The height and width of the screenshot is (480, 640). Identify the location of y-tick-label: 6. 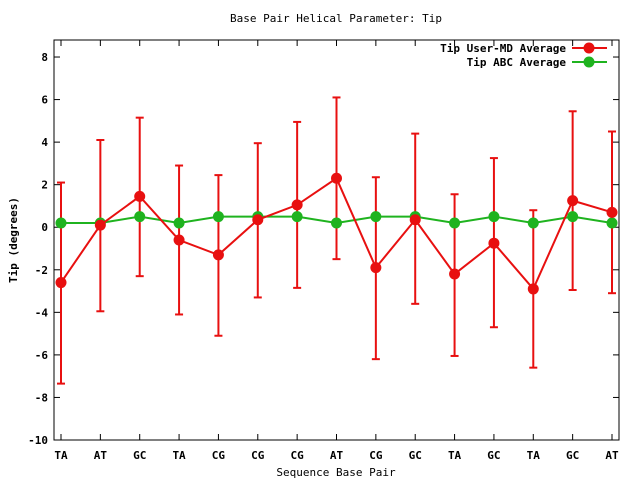
(44, 100).